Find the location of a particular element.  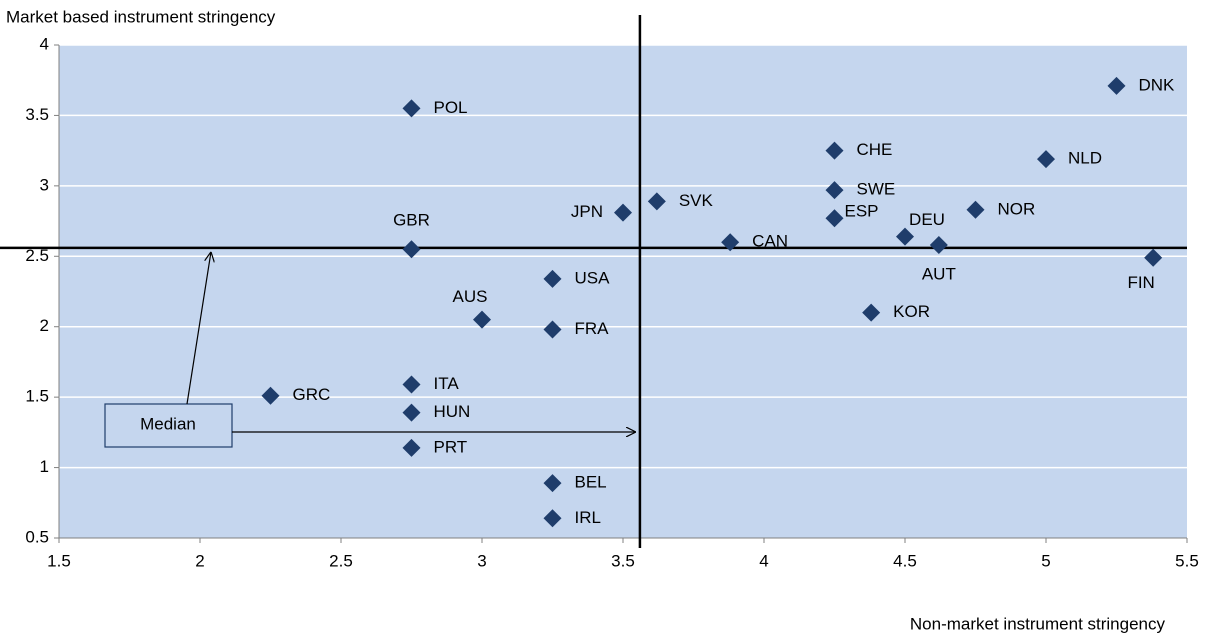

y-tick-label: 2 is located at coordinates (44, 325).